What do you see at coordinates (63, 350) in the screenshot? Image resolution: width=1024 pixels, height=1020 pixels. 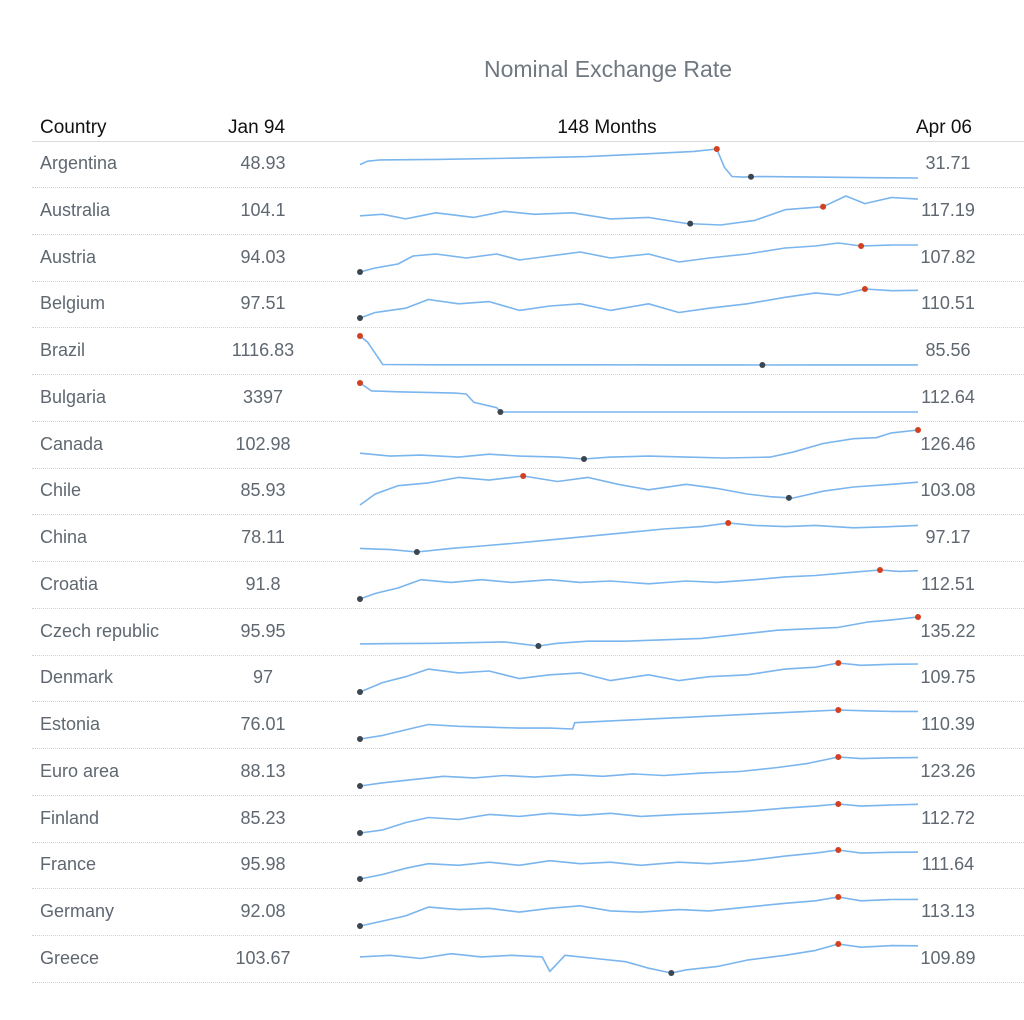 I see `country-label: Brazil` at bounding box center [63, 350].